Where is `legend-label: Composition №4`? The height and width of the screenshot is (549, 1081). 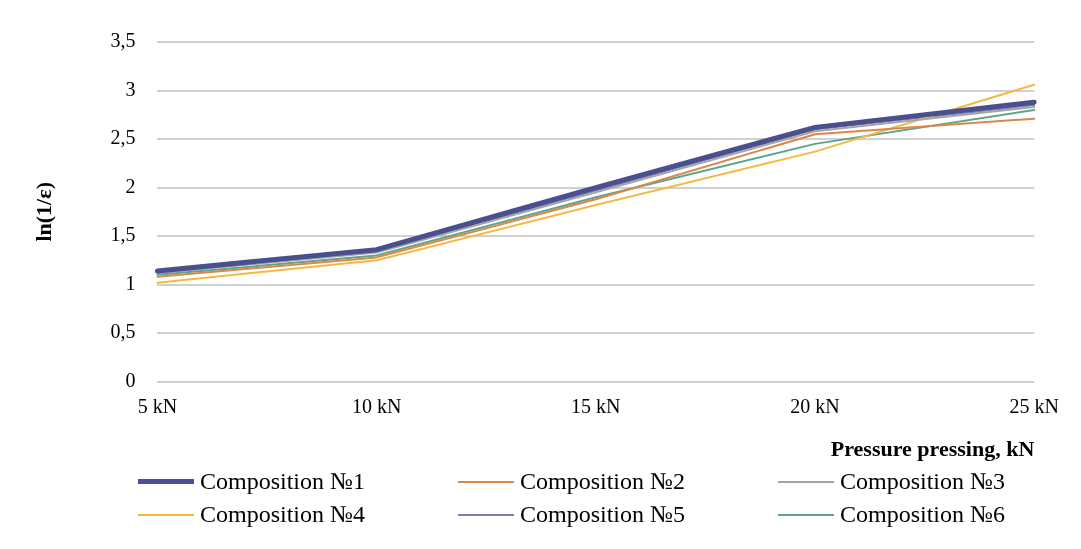 legend-label: Composition №4 is located at coordinates (282, 514).